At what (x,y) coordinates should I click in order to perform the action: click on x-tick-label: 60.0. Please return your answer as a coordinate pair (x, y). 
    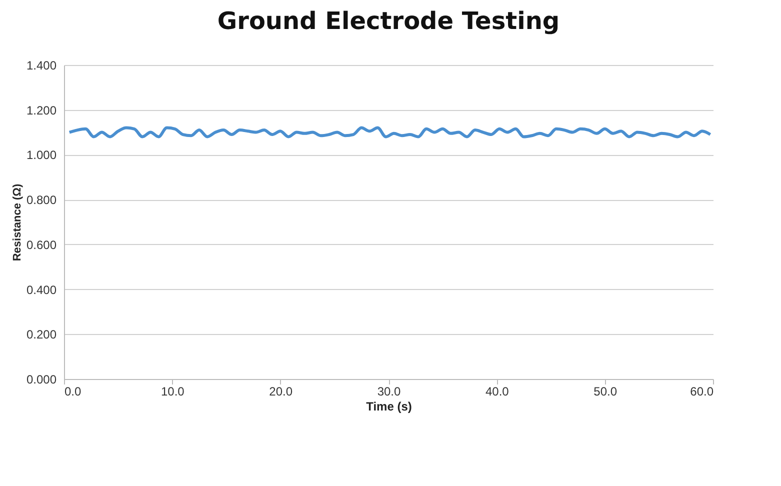
    Looking at the image, I should click on (702, 391).